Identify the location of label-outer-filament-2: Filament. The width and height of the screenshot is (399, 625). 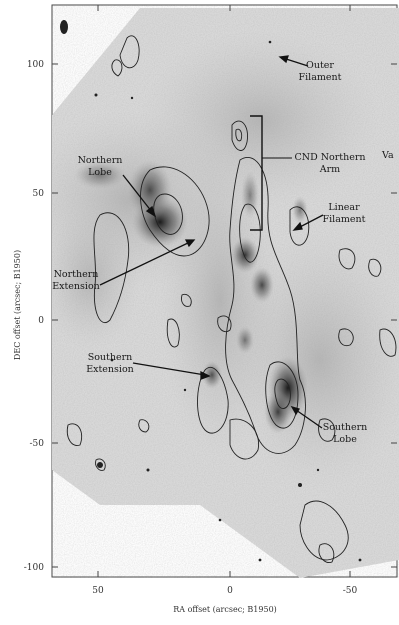
(320, 77).